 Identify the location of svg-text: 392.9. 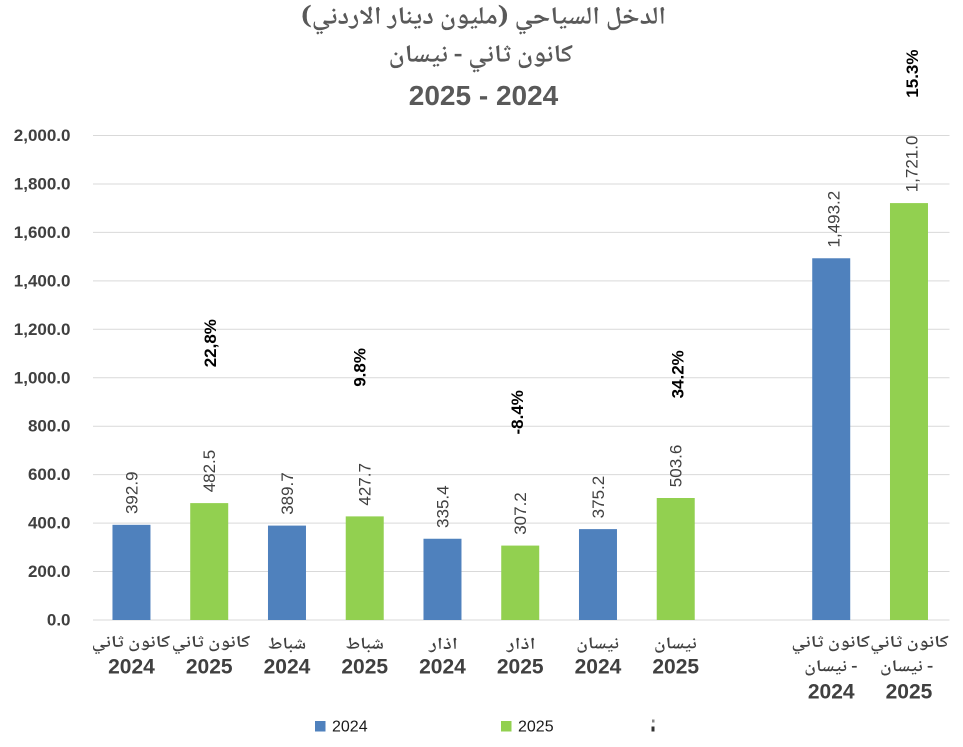
(131, 492).